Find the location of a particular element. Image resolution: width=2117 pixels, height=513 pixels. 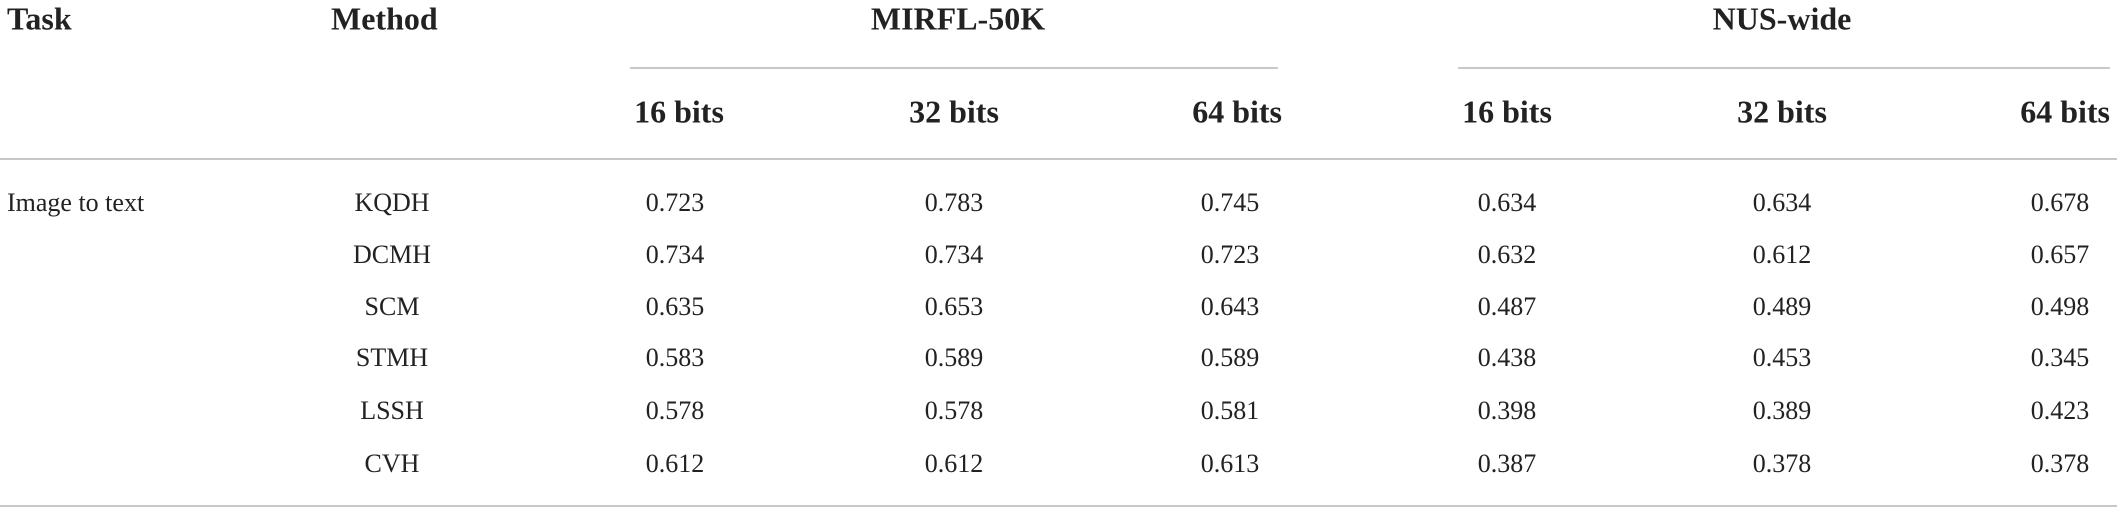

value-cell: 0.581 is located at coordinates (1230, 410).